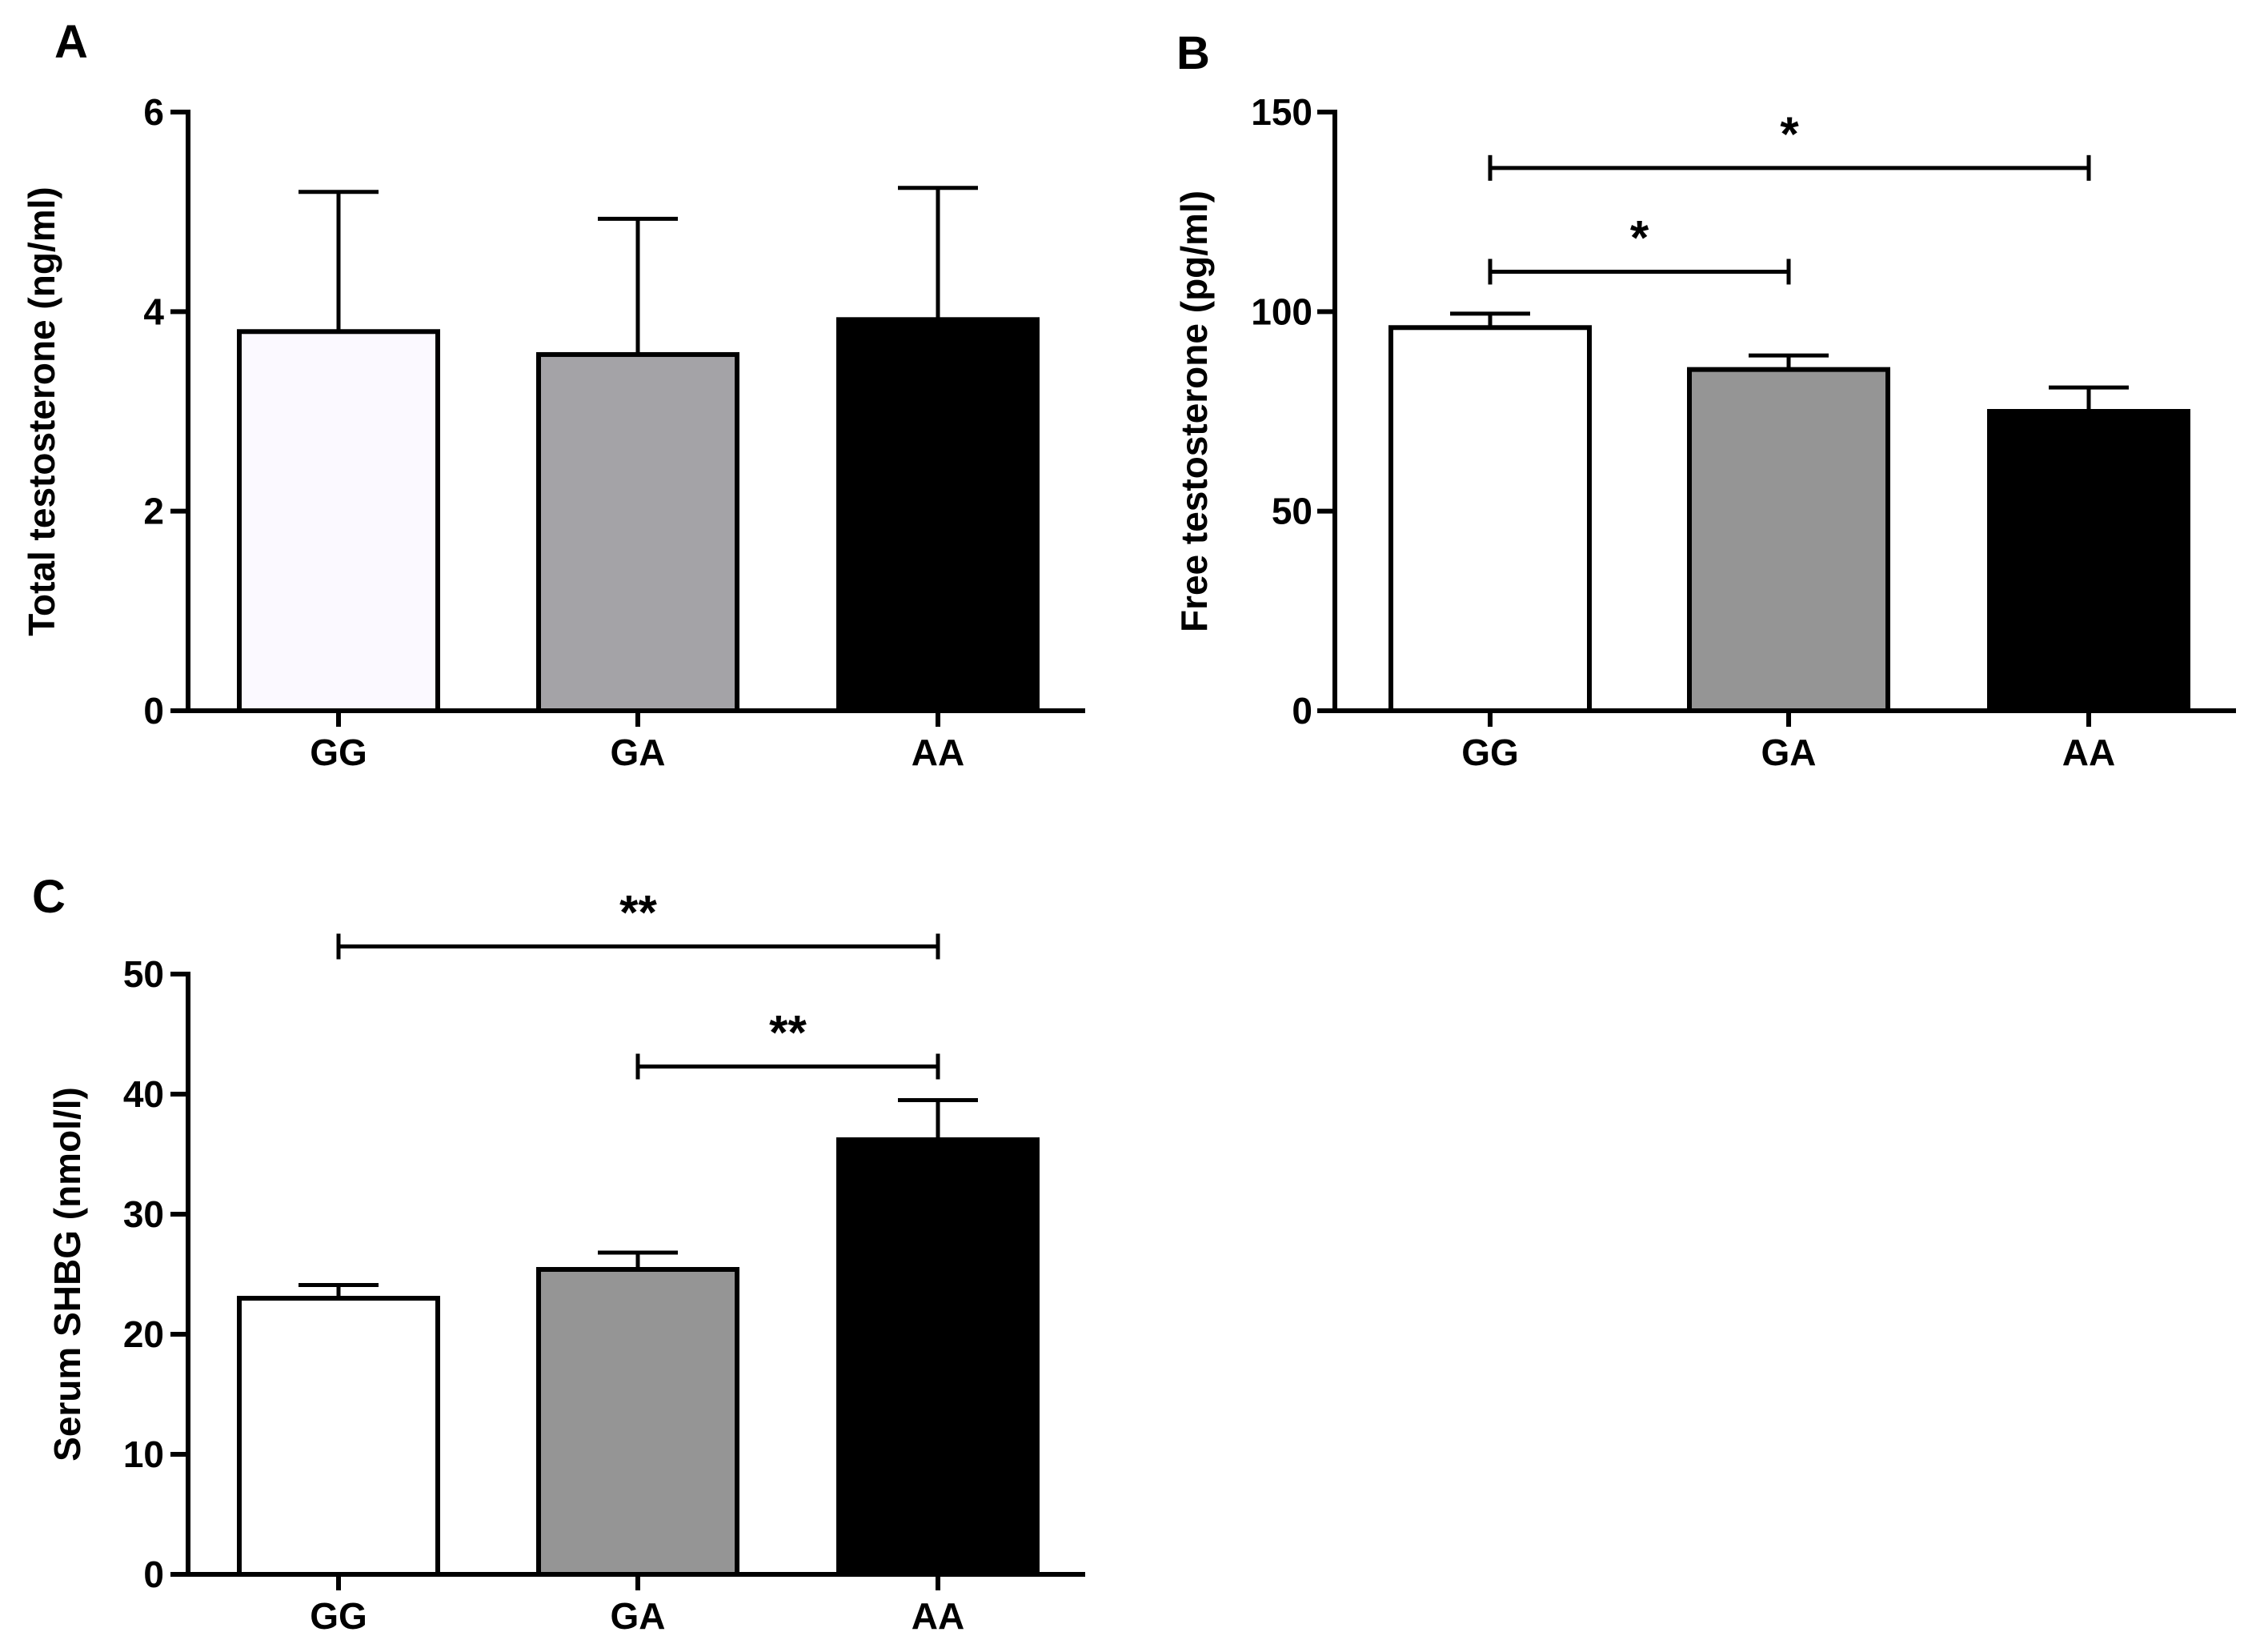 The height and width of the screenshot is (1652, 2260). Describe the element at coordinates (1194, 411) in the screenshot. I see `y-axis-label: Free testosterone (pg/ml)` at that location.